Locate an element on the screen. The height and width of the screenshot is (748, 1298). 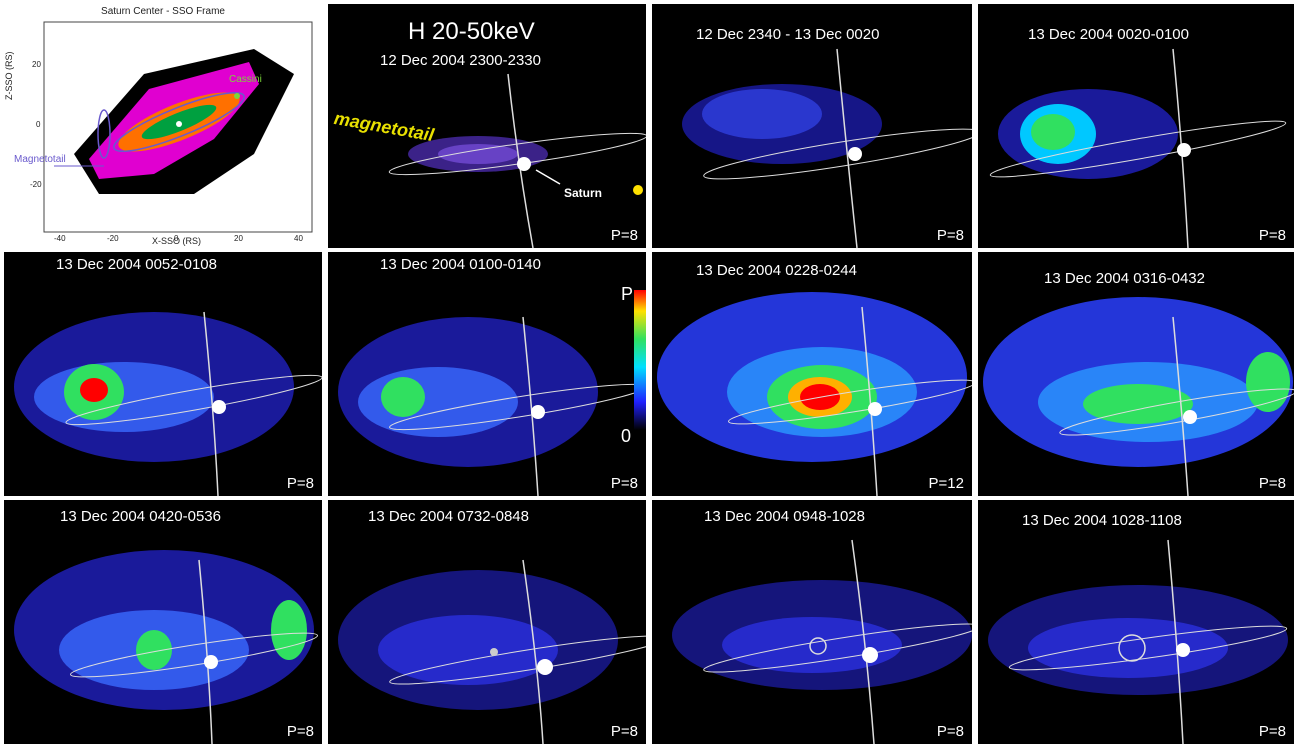
image-panel-3: 13 Dec 2004 0020-0100 P=8 is located at coordinates (1136, 126).